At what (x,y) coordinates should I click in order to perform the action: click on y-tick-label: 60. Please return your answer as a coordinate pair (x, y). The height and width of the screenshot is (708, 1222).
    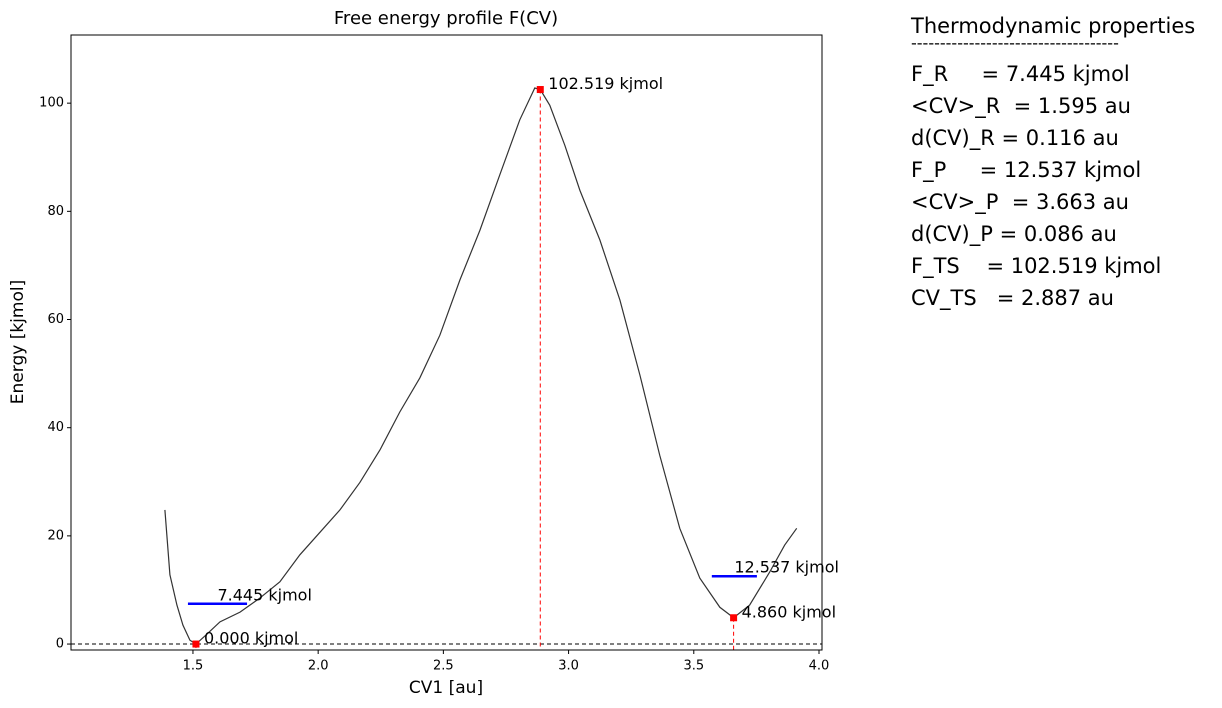
    Looking at the image, I should click on (55, 319).